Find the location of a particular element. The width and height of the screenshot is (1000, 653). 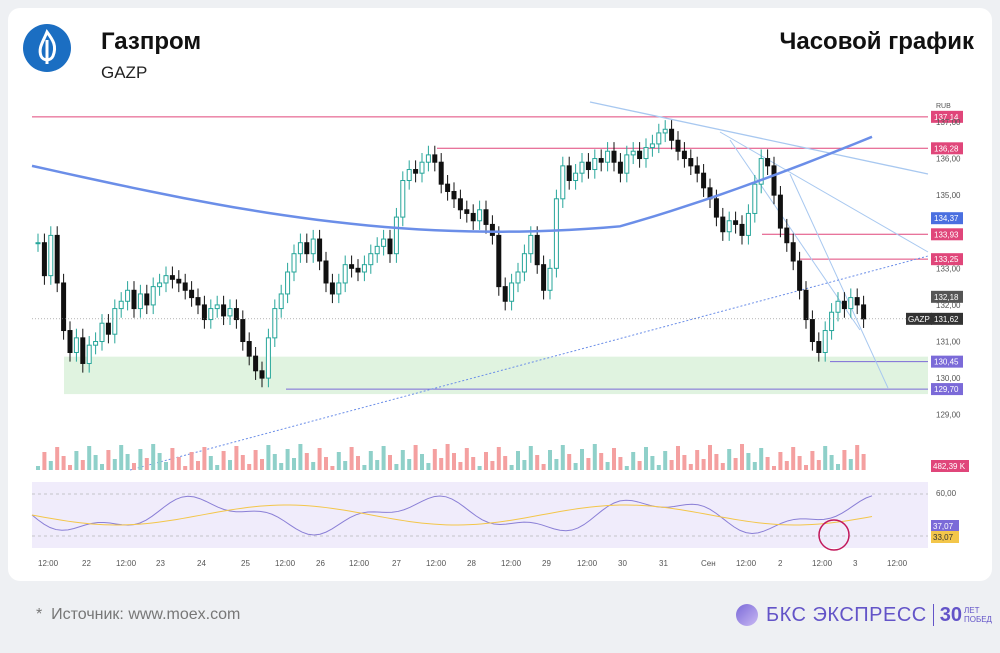

level-label: 136,28 is located at coordinates (946, 148).